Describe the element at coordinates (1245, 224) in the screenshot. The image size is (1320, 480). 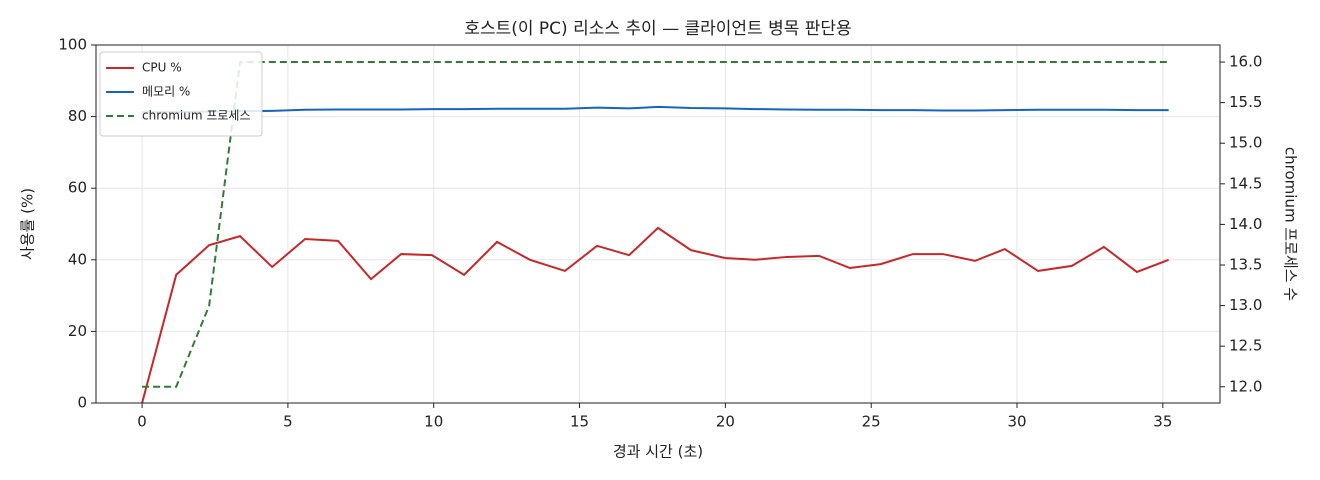
I see `y2-tick-label: 14.0` at that location.